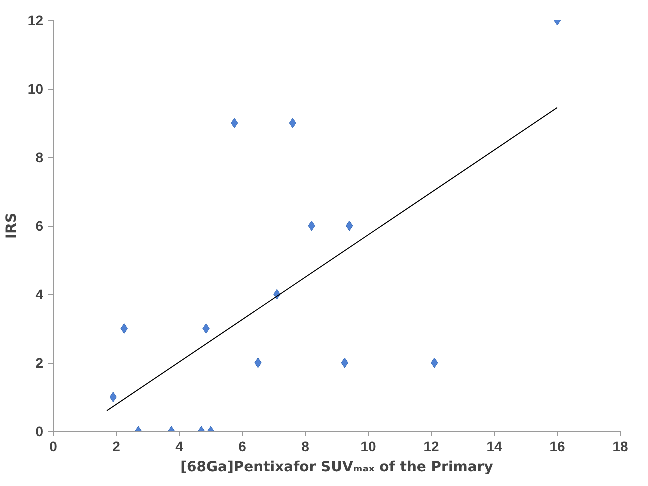 The width and height of the screenshot is (648, 486). Describe the element at coordinates (558, 446) in the screenshot. I see `x-tick-label: 16` at that location.